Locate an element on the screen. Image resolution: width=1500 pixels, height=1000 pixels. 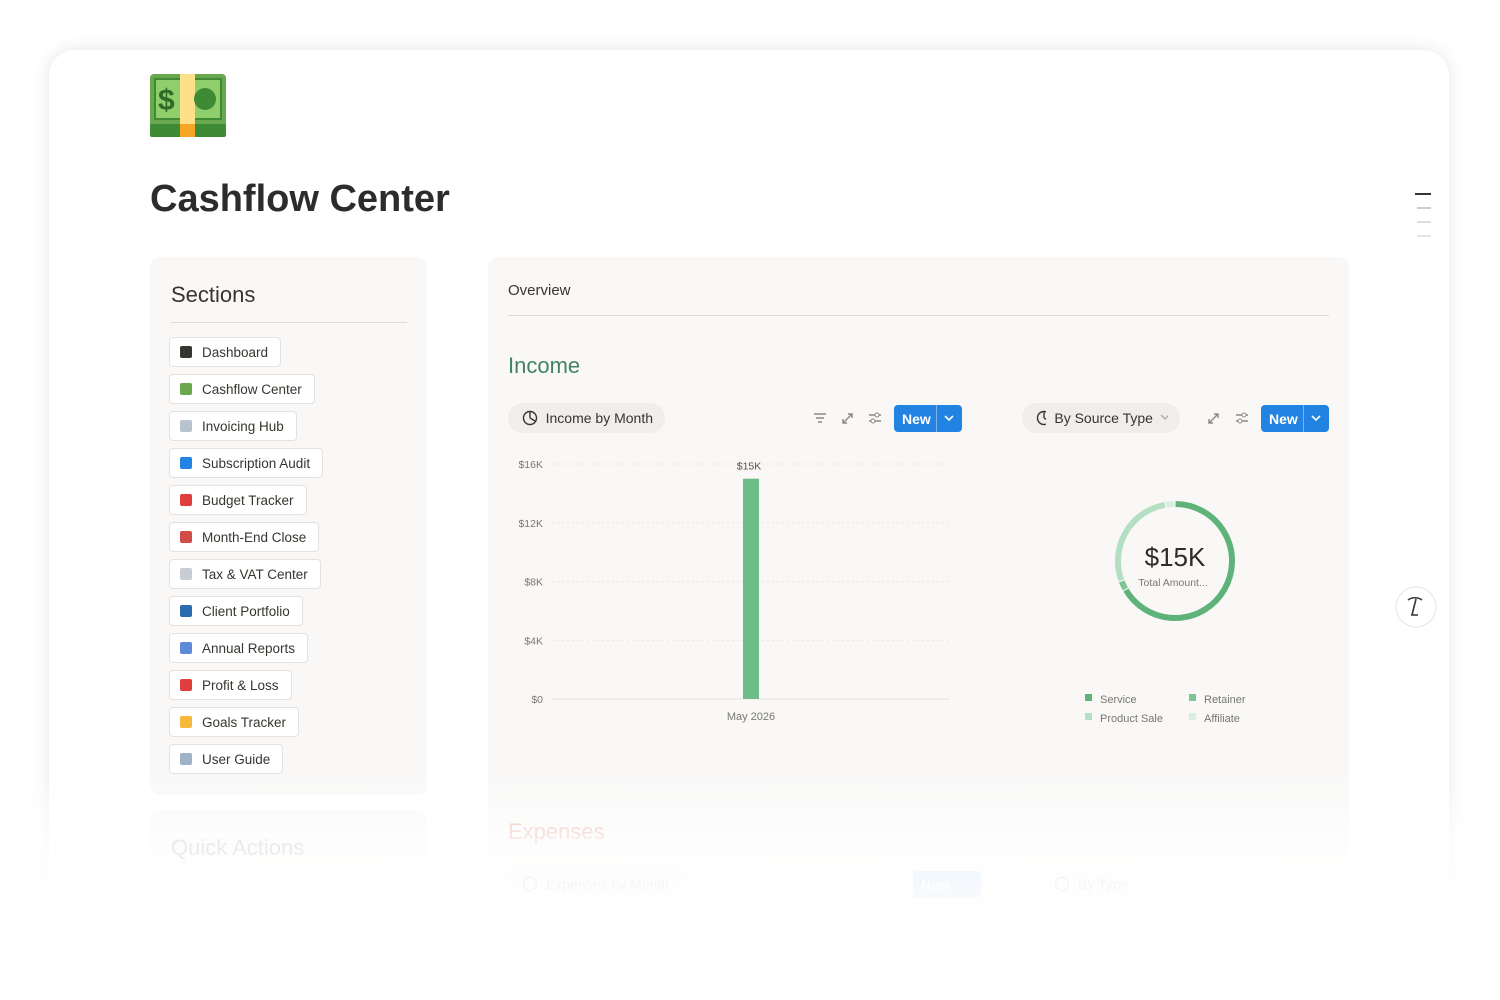
section-link: User Guide is located at coordinates (226, 759).